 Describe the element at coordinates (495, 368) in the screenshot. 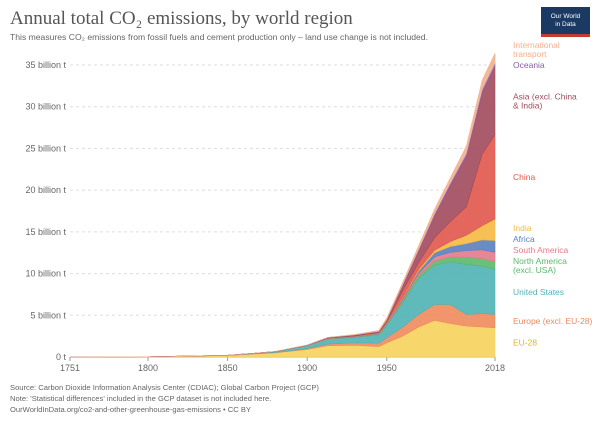

I see `x-tick-label: 2018` at that location.